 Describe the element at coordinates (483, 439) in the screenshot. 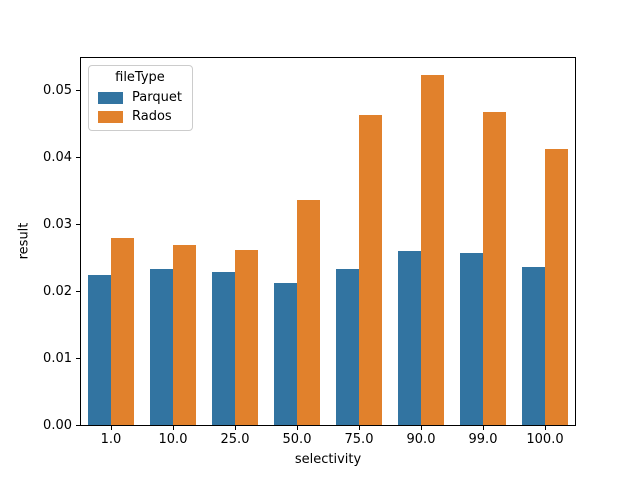

I see `x-tick-label: 99.0` at that location.